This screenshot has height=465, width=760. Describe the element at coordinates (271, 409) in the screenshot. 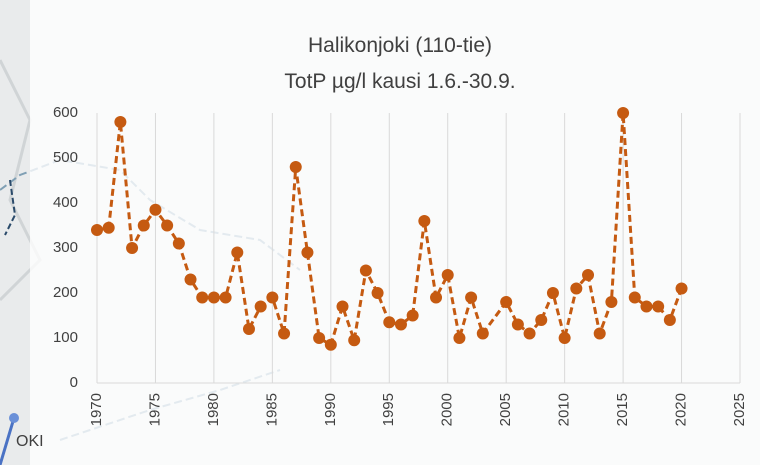

I see `x-tick-label: 1985` at that location.